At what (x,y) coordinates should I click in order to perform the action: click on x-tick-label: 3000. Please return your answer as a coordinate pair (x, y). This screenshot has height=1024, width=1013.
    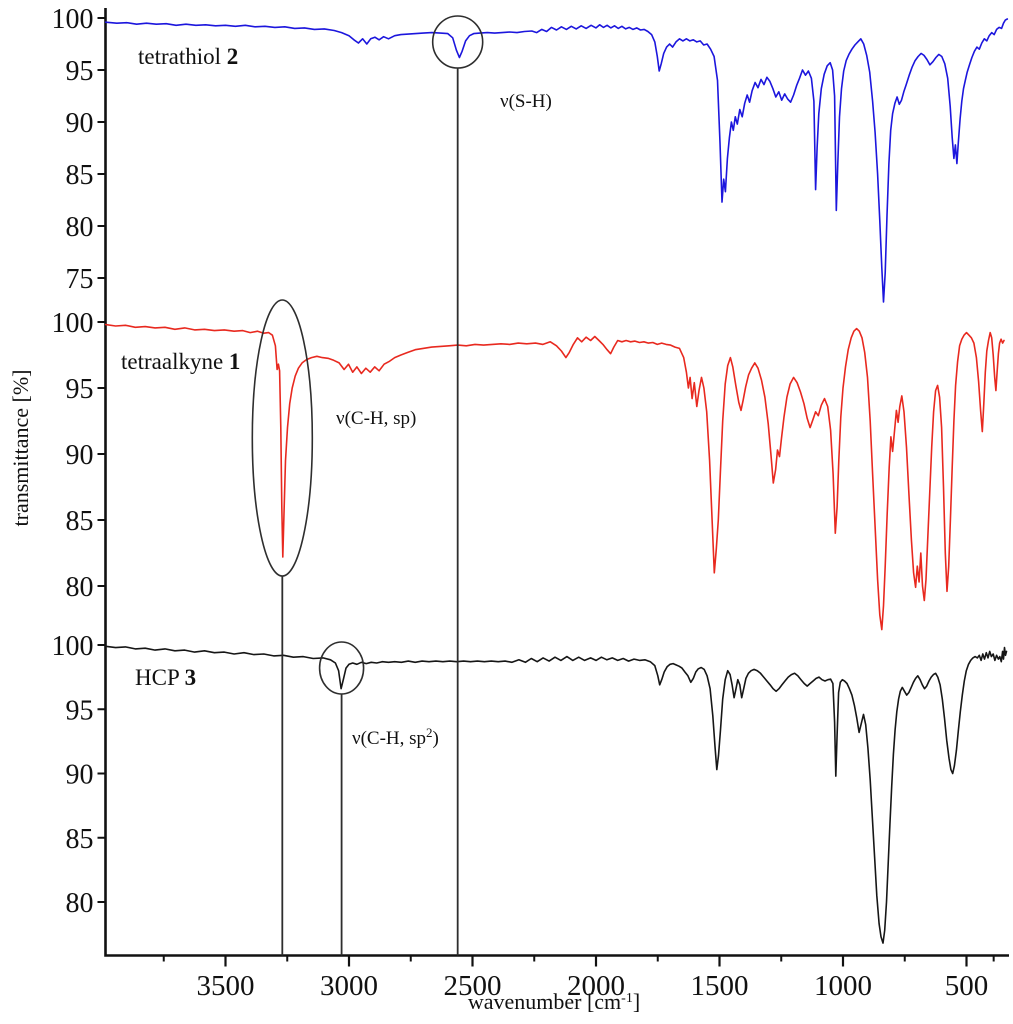
    Looking at the image, I should click on (349, 986).